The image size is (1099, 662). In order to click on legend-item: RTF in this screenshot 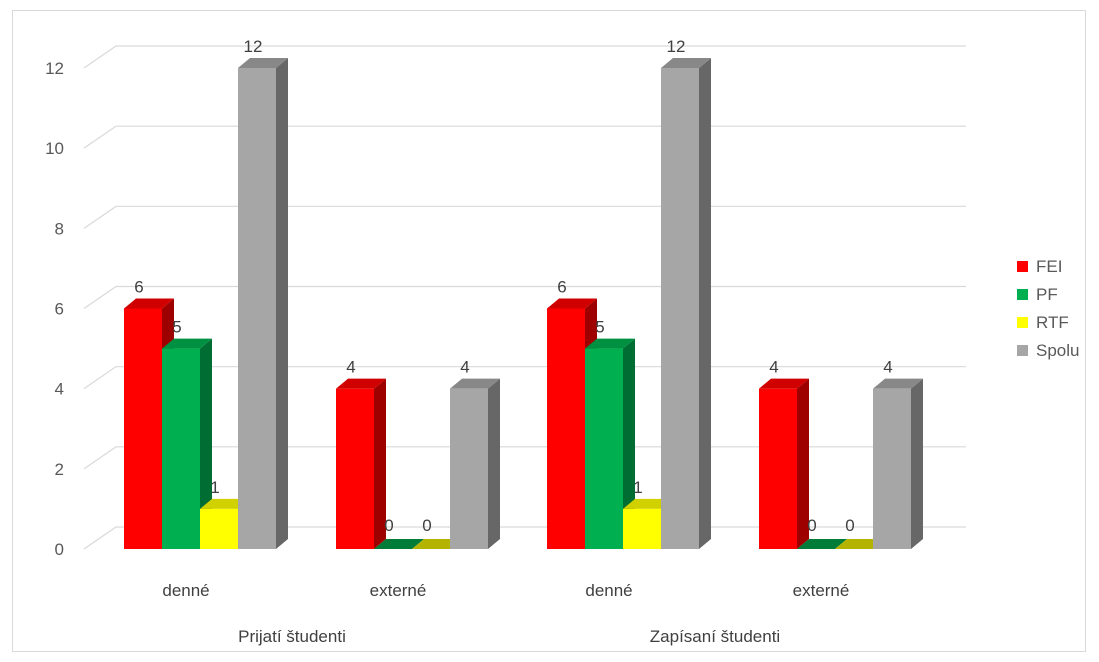, I will do `click(1043, 322)`.